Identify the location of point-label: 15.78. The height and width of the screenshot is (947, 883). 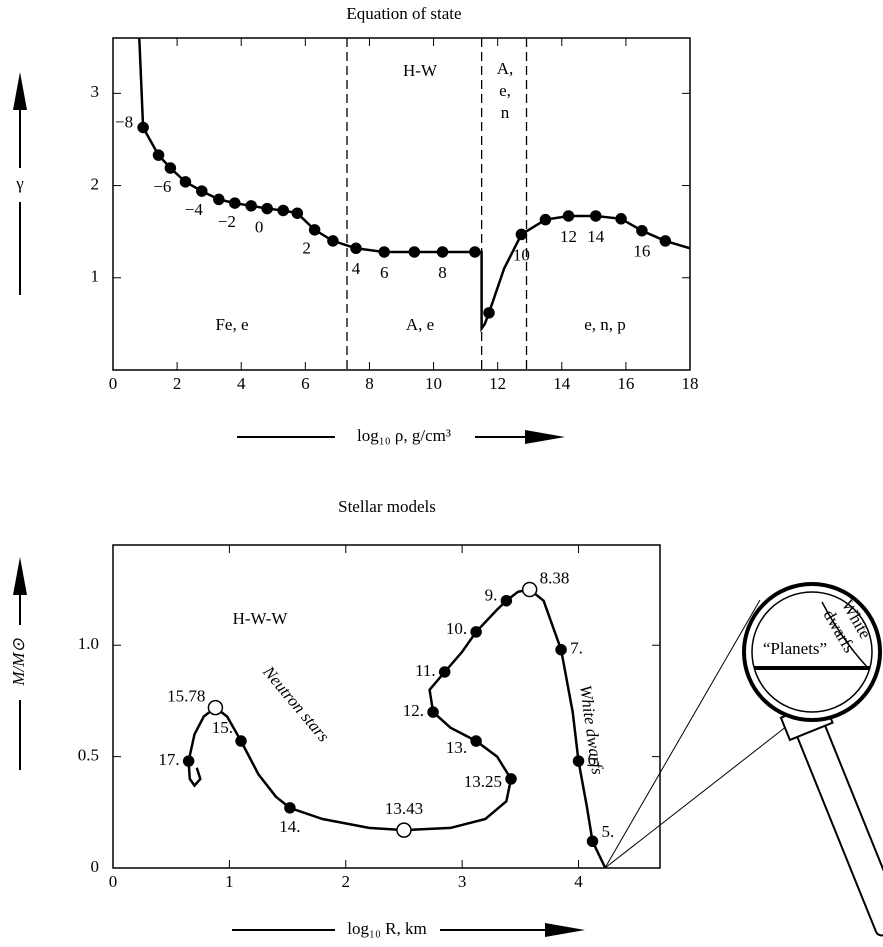
(186, 696).